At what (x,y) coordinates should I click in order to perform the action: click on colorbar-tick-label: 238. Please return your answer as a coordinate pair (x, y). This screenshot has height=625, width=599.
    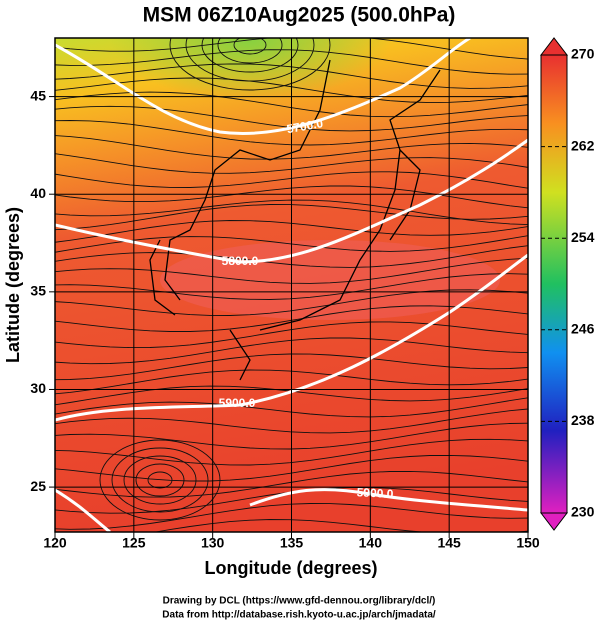
    Looking at the image, I should click on (583, 420).